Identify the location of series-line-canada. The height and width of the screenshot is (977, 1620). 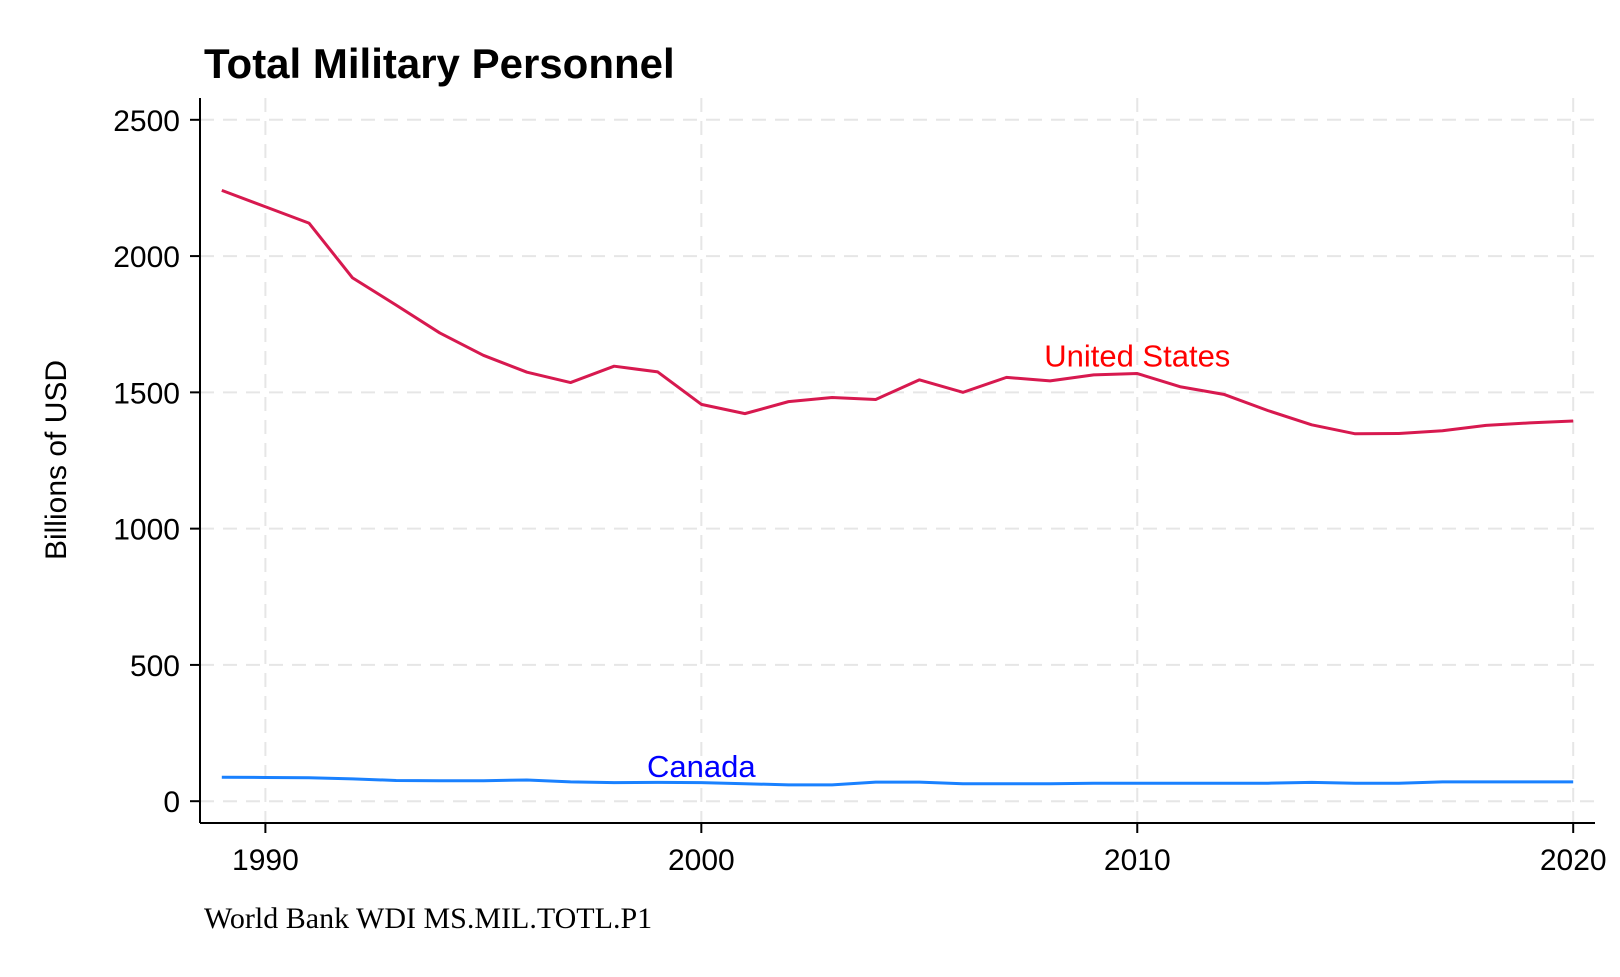
(897, 781).